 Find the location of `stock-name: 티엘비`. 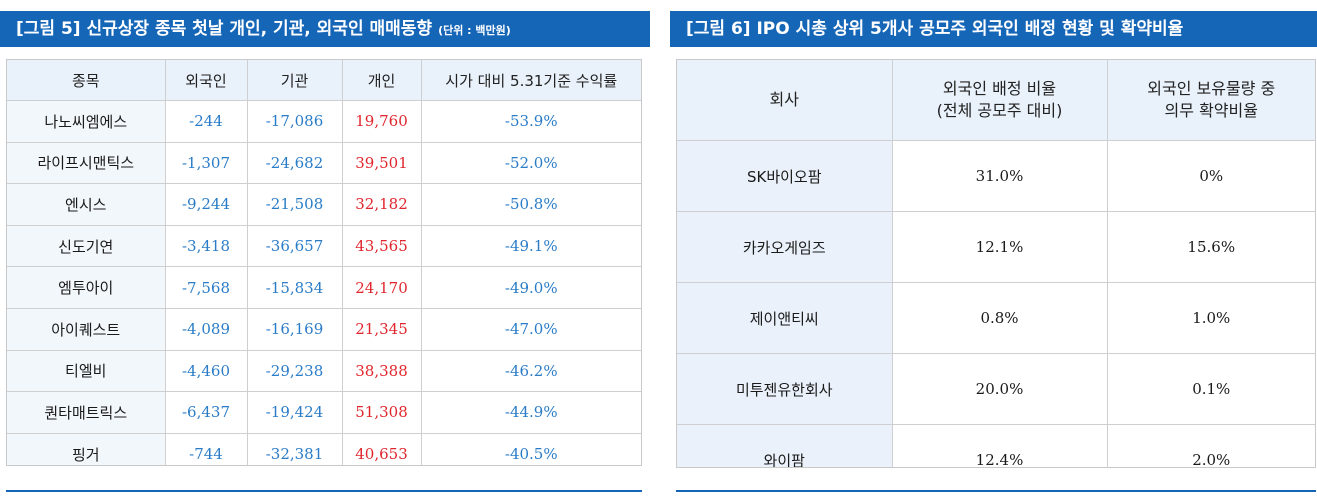

stock-name: 티엘비 is located at coordinates (86, 371).